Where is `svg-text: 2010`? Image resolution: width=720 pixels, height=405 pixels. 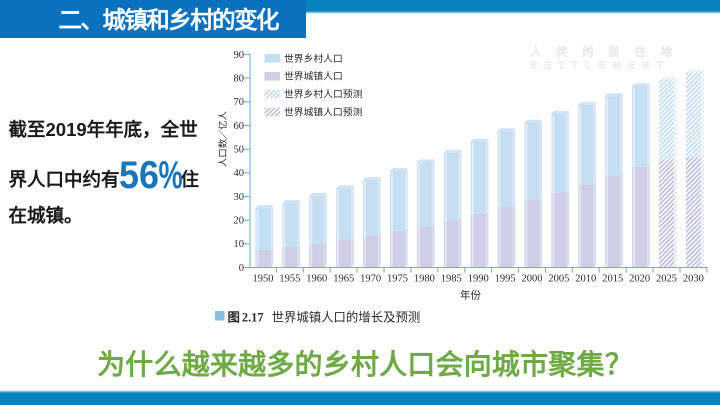
svg-text: 2010 is located at coordinates (585, 279).